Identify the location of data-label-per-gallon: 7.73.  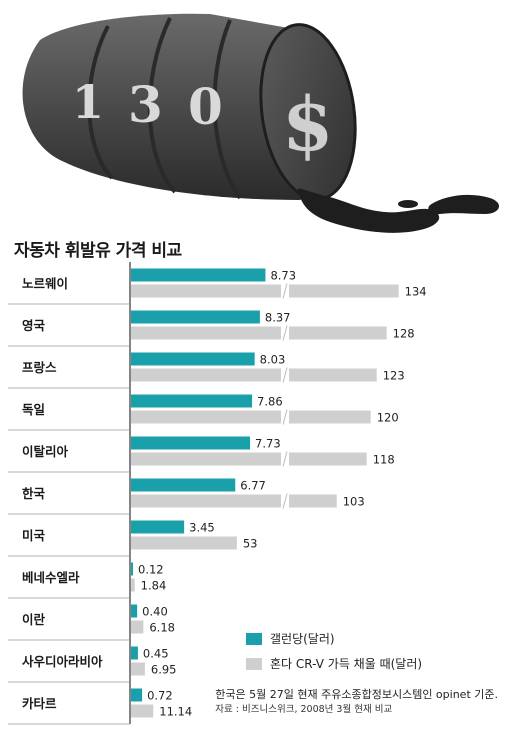
(268, 444).